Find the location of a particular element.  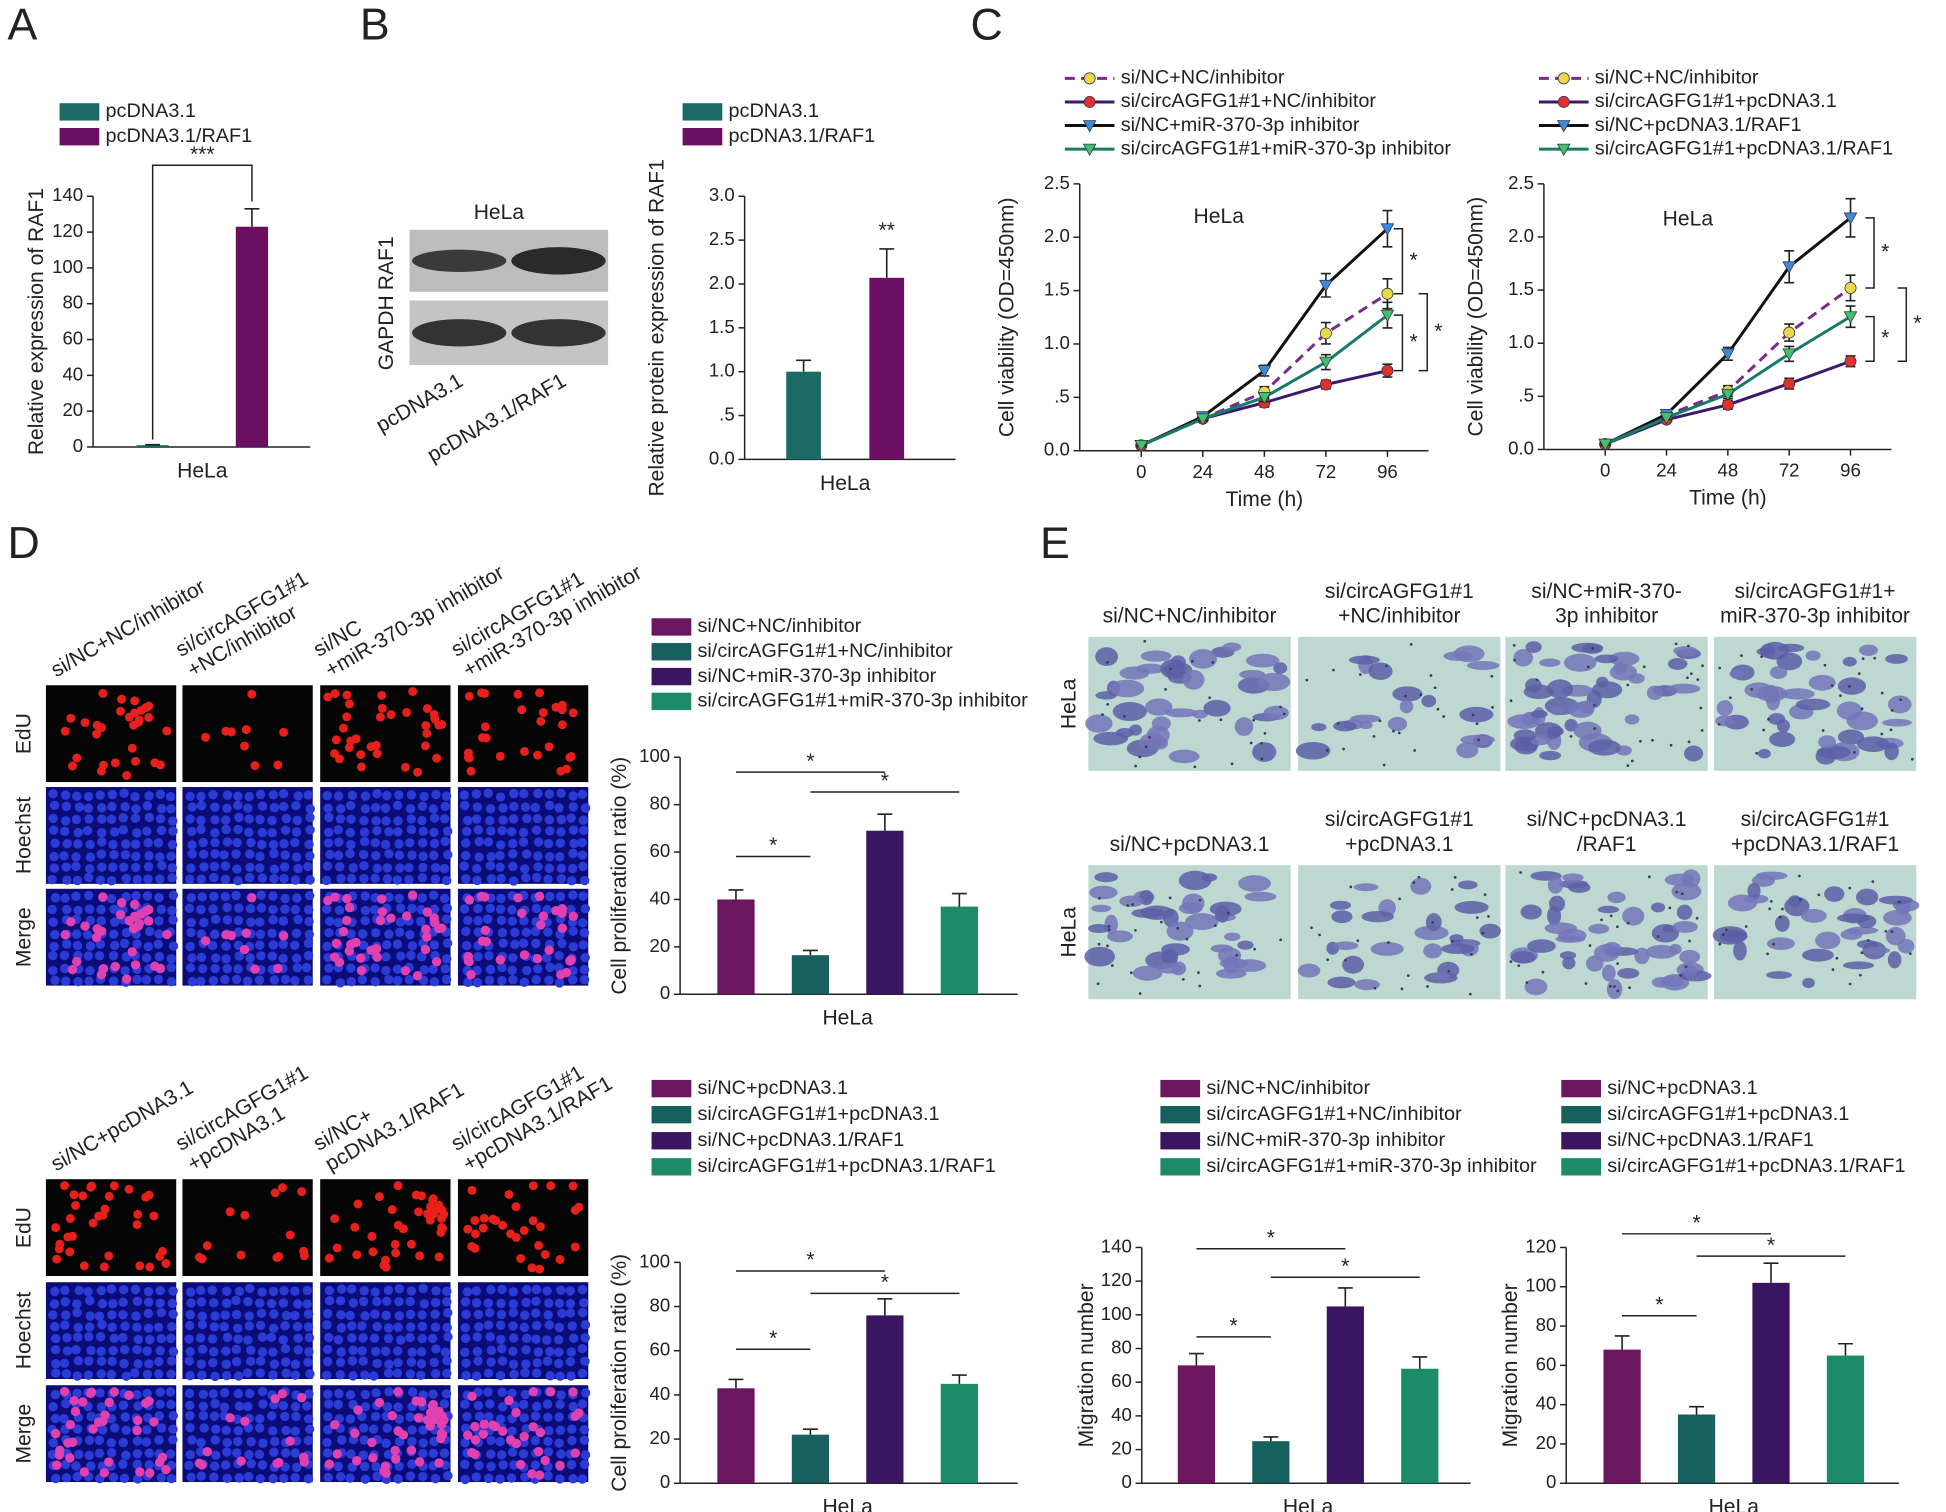

legend-label: si/circAGFG1#1+pcDNA3.1/RAF1 is located at coordinates (1756, 1166).